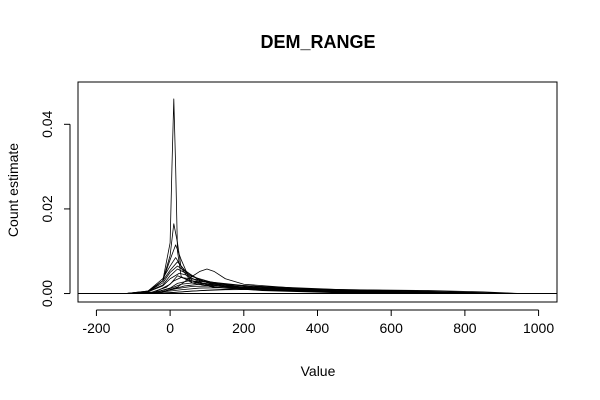 This screenshot has width=600, height=400. I want to click on x-tick-label-4: 600, so click(392, 328).